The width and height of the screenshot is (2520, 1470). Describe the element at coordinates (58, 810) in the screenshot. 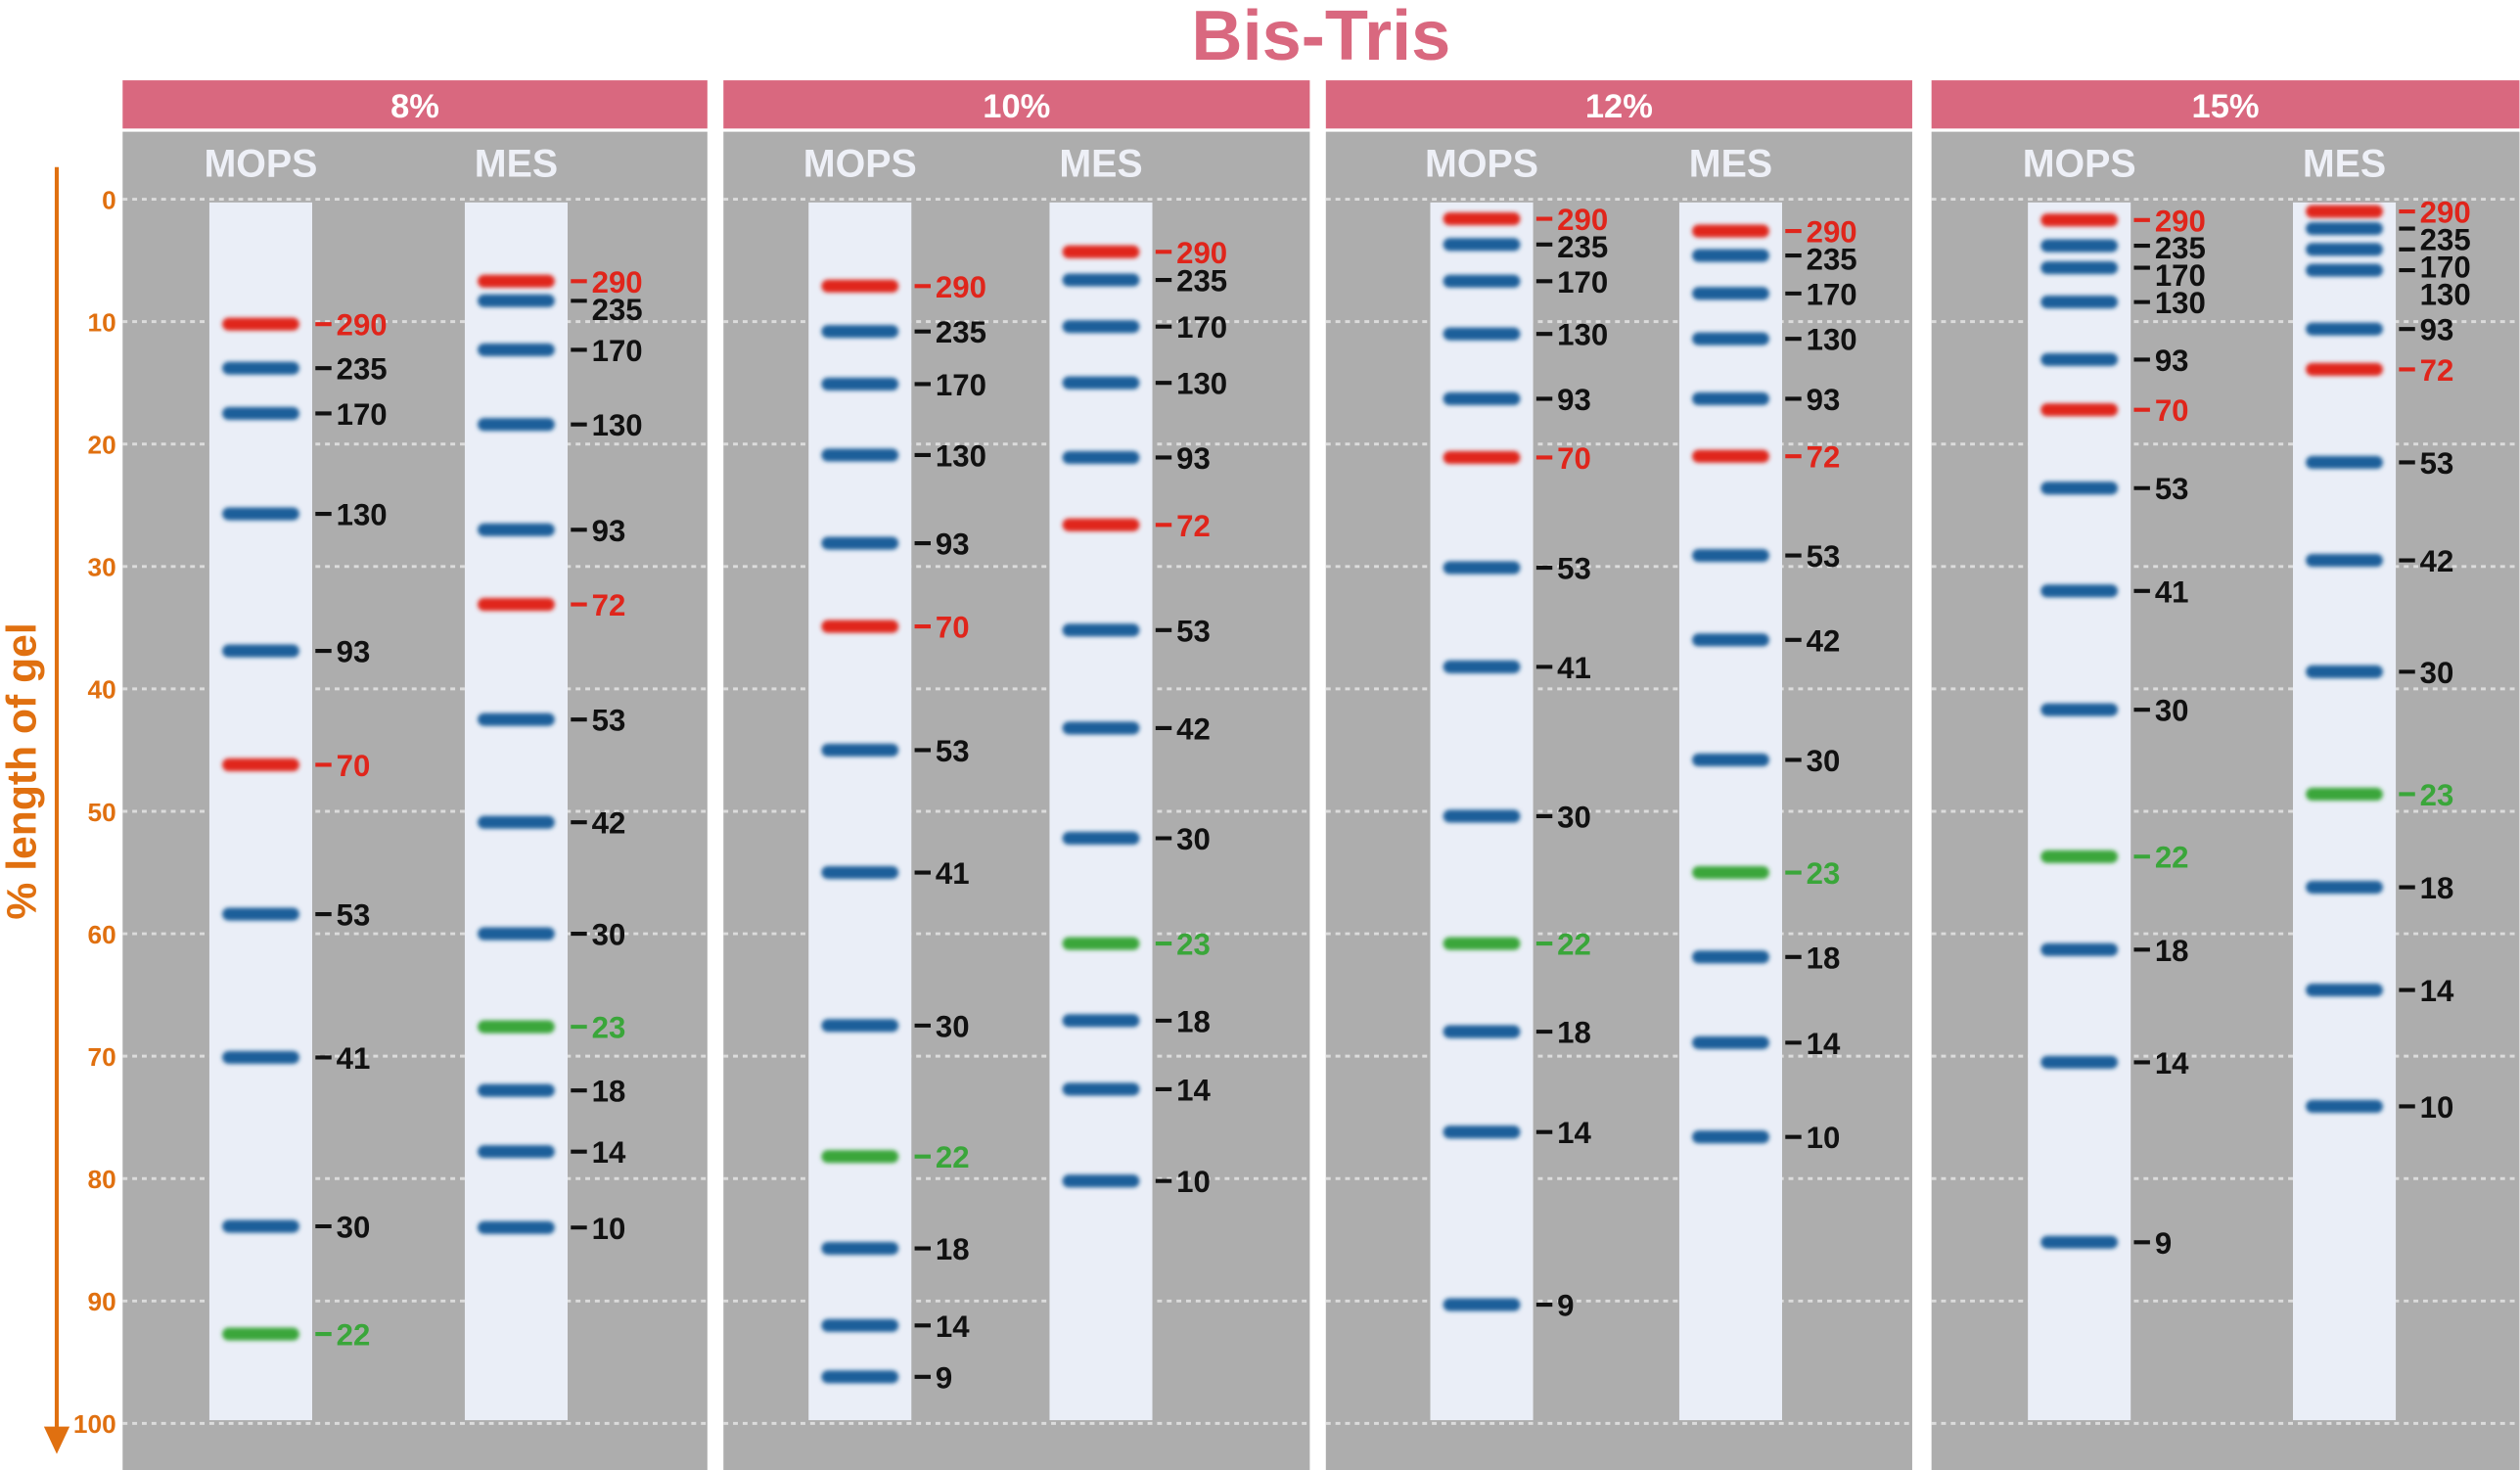

I see `y-axis: 0 10 20 30 40 50 60 70 80 90 100 % length of gel` at that location.